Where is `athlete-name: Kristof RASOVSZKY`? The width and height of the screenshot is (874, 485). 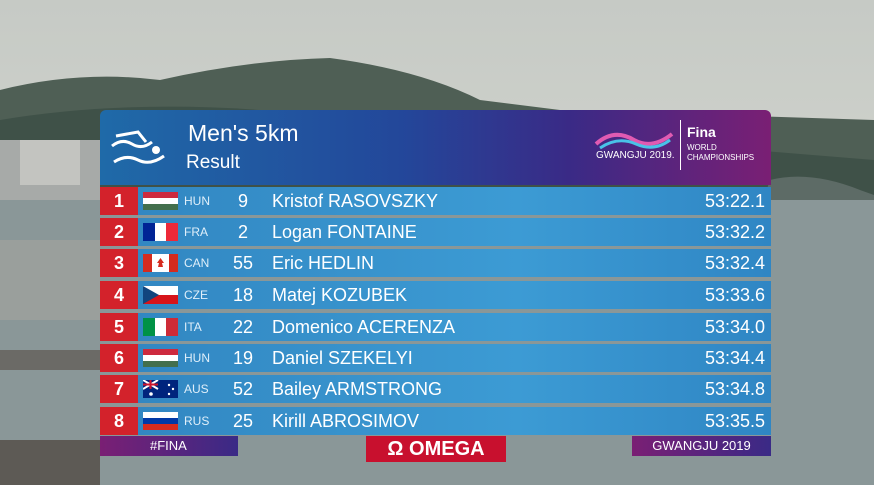 athlete-name: Kristof RASOVSZKY is located at coordinates (355, 201).